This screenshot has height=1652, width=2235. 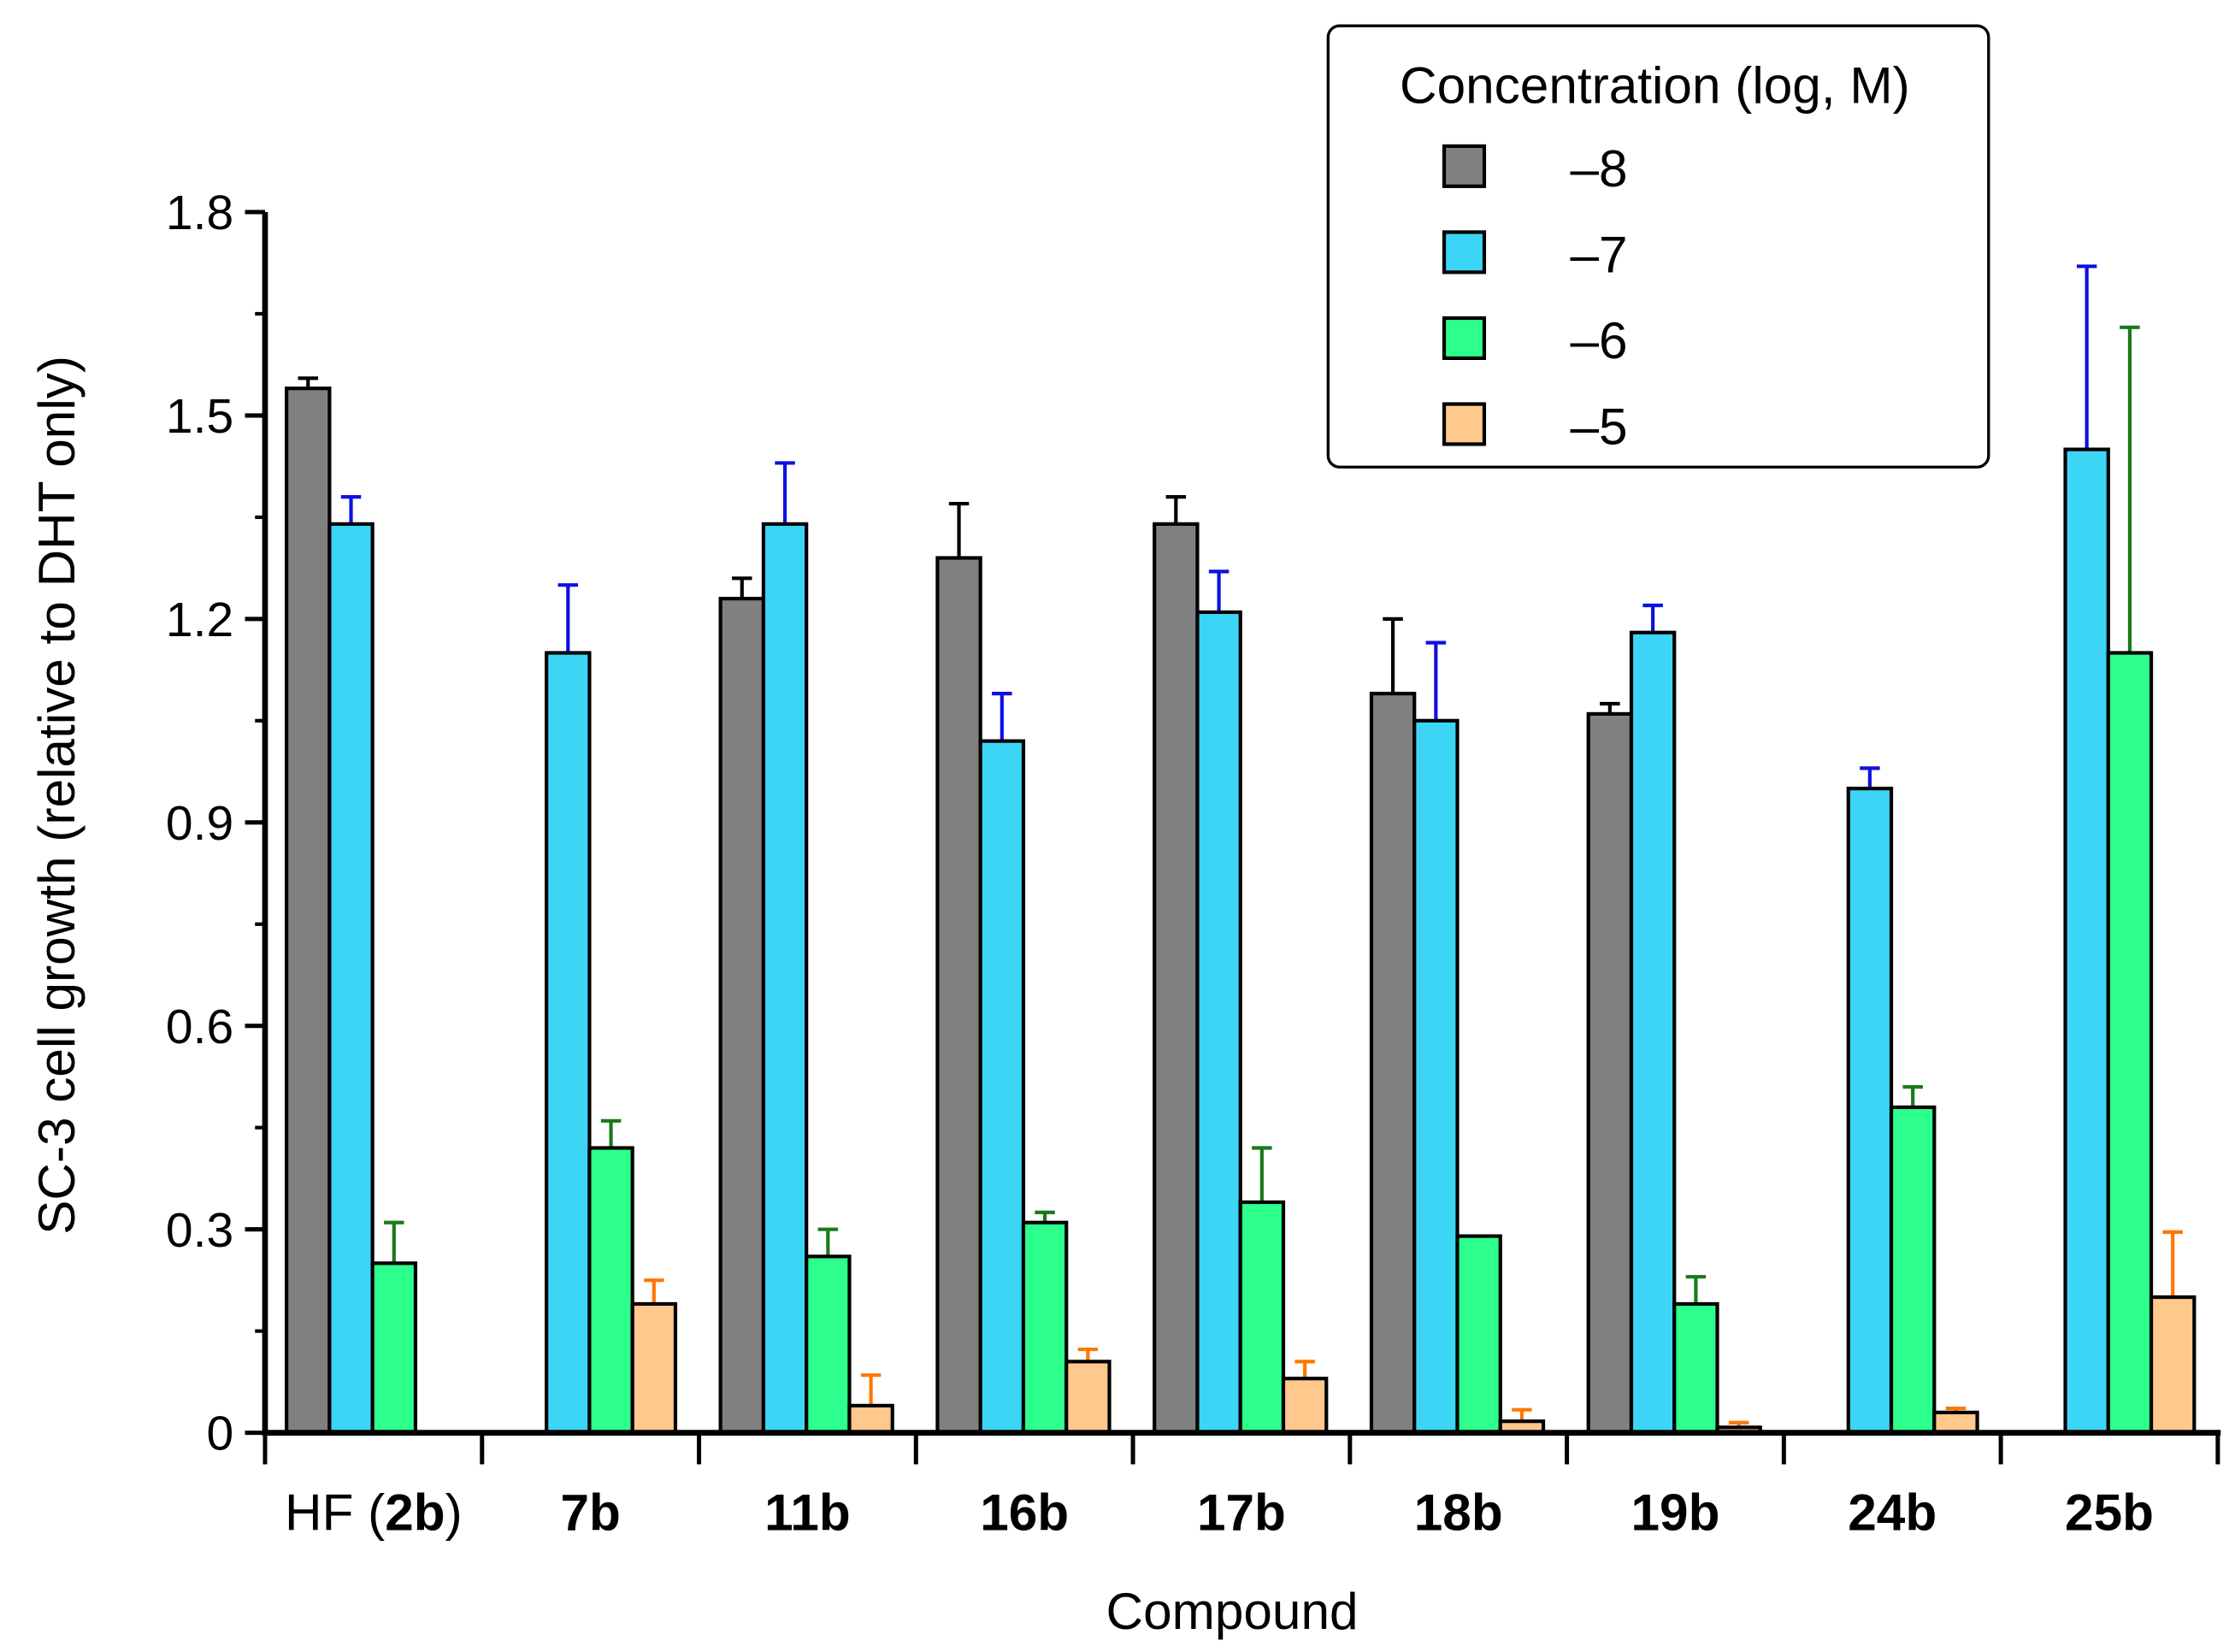 What do you see at coordinates (807, 1513) in the screenshot?
I see `x-tick-label: 11b` at bounding box center [807, 1513].